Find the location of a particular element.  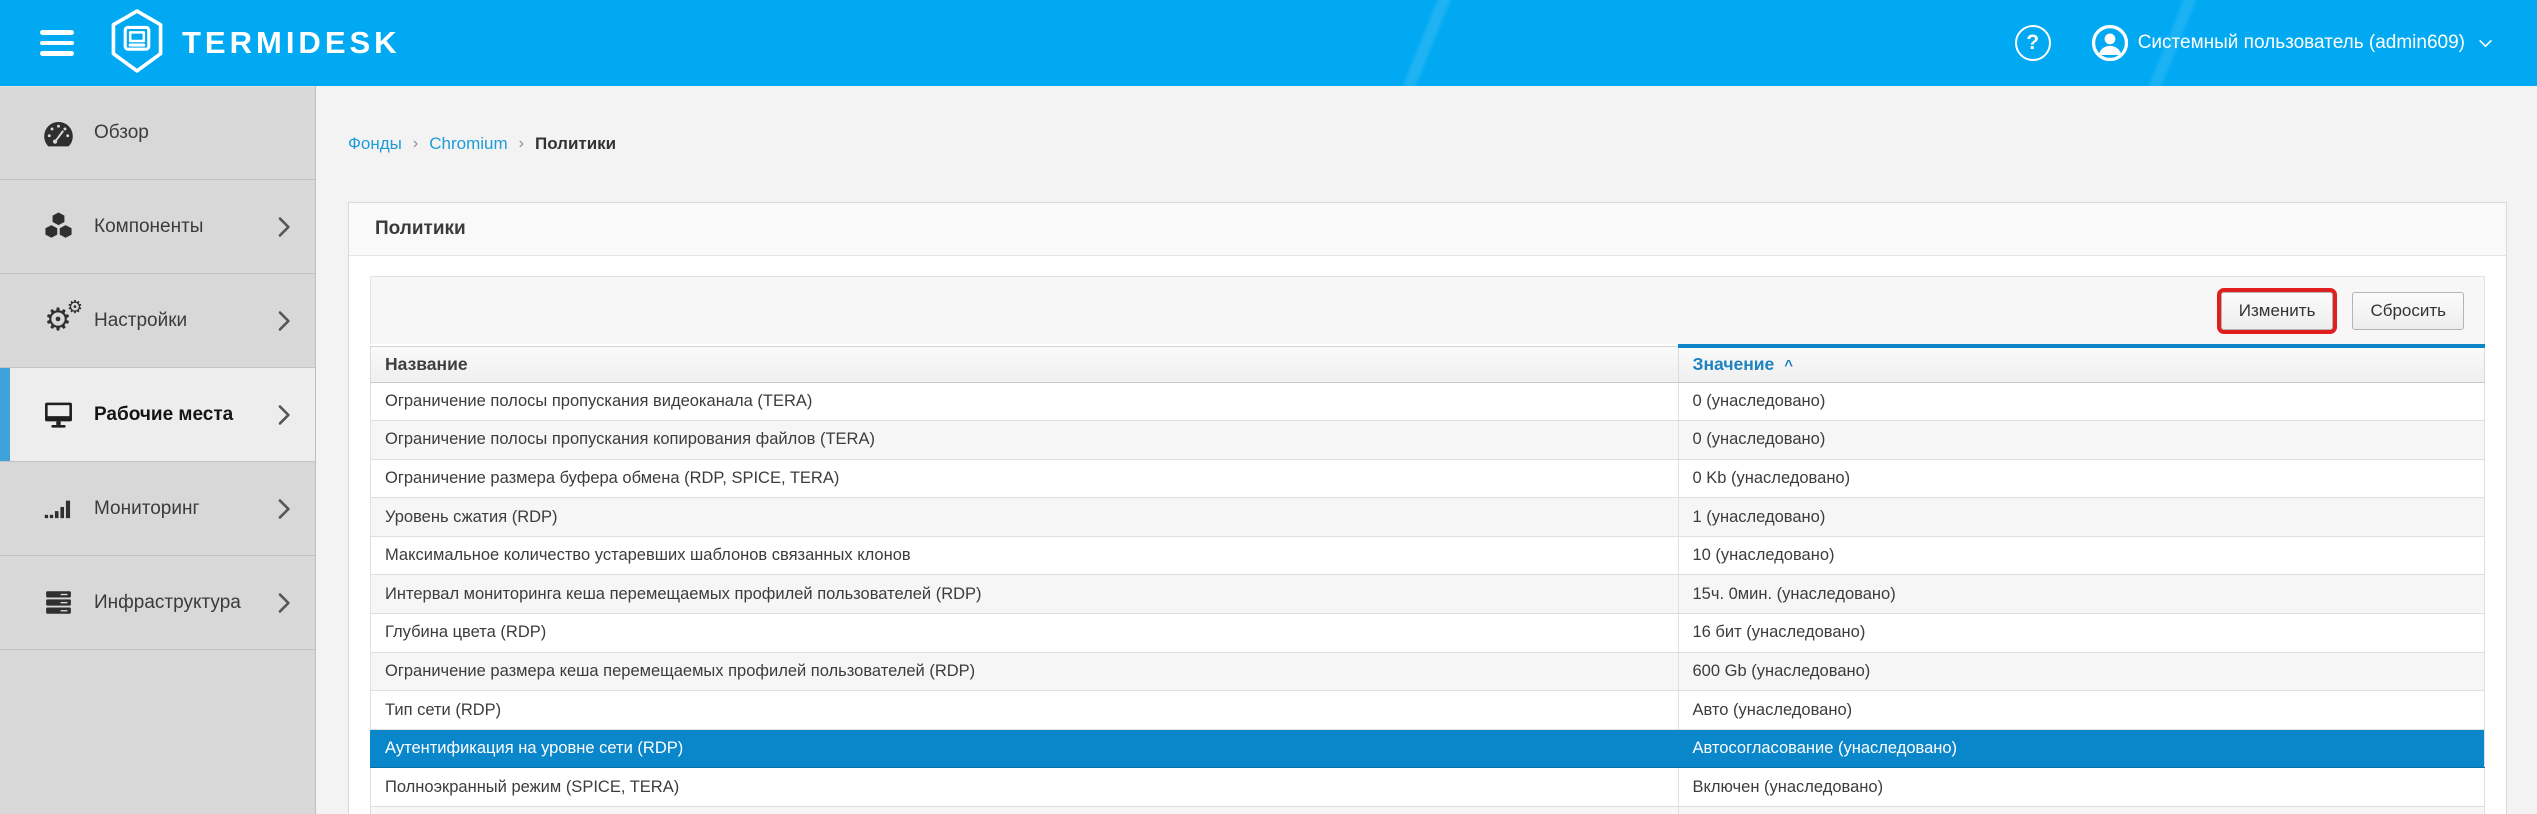

policy-value-cell: 1 (унаследовано) is located at coordinates (2081, 517).